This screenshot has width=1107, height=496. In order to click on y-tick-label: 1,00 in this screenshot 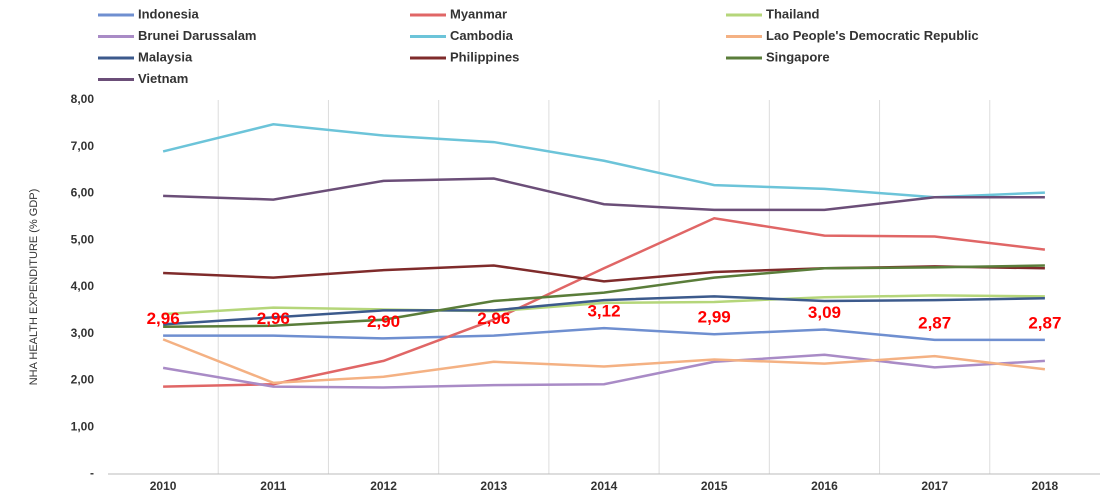, I will do `click(83, 426)`.